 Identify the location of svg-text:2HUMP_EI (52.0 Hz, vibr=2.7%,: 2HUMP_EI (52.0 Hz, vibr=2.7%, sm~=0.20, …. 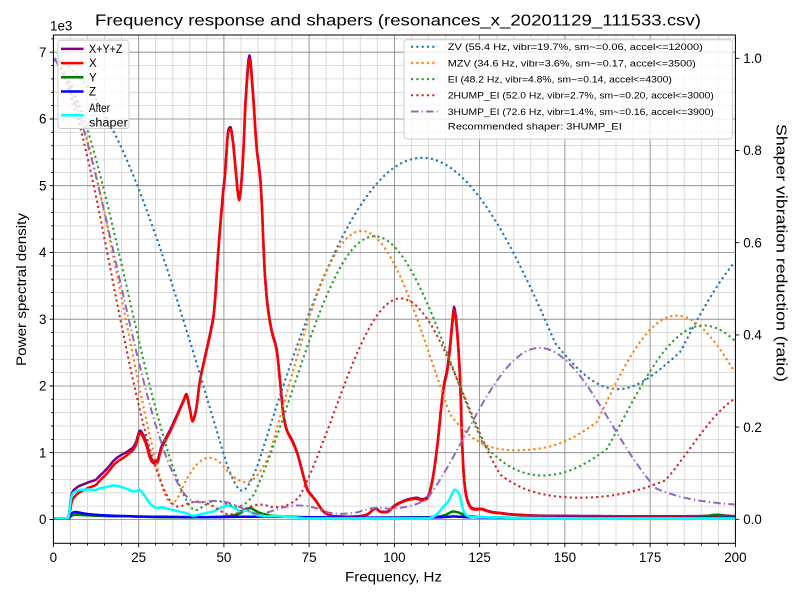
(581, 96).